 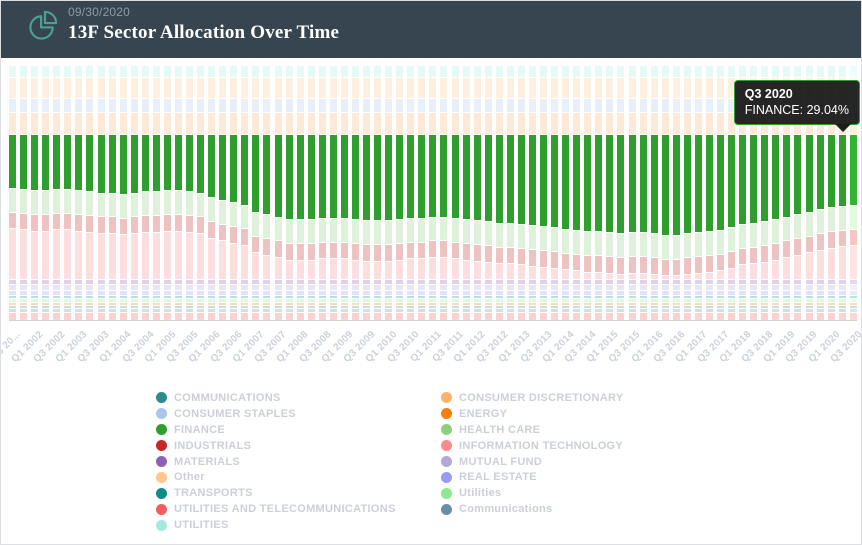 What do you see at coordinates (276, 477) in the screenshot?
I see `legend-item: Other` at bounding box center [276, 477].